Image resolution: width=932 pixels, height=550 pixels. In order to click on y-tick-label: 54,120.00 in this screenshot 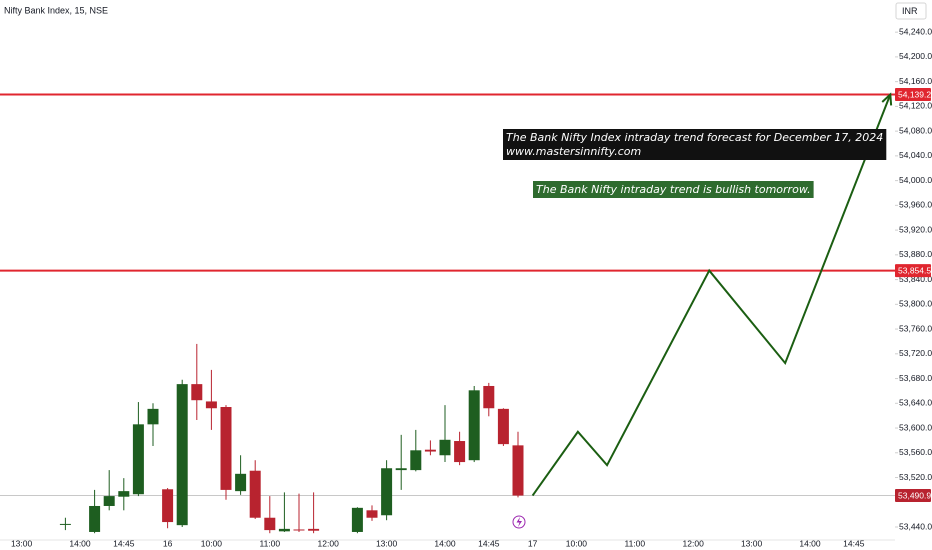, I will do `click(915, 106)`.